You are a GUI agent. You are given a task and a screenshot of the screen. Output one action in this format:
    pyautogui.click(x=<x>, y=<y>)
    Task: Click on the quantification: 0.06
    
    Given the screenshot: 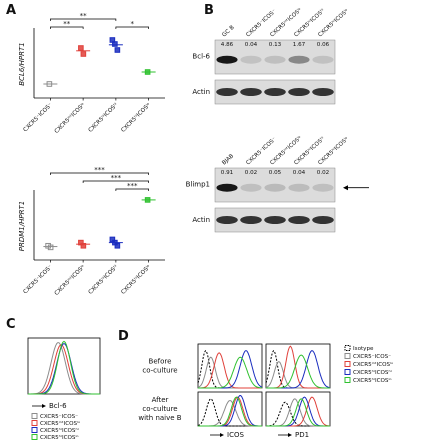 What is the action you would take?
    pyautogui.click(x=323, y=45)
    